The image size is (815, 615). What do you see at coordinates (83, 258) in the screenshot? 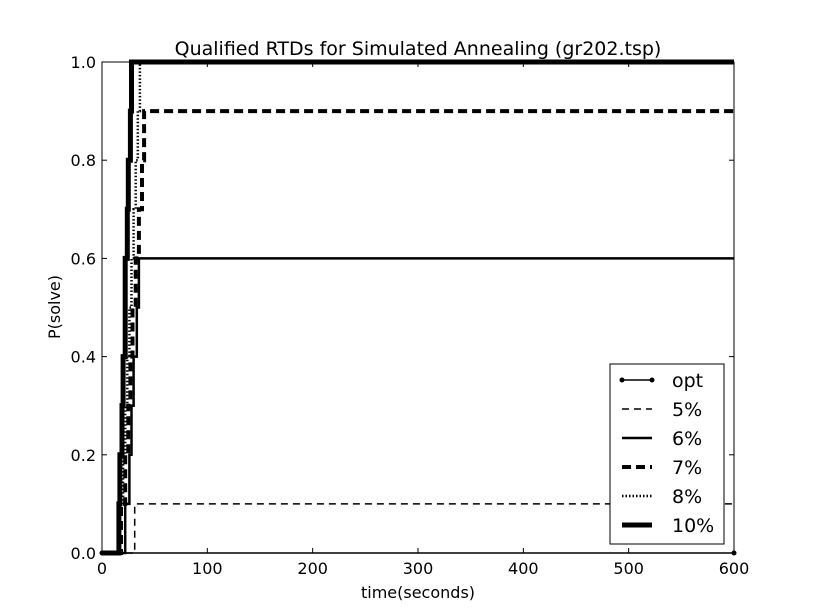
I see `y-tick-label: 0.6` at bounding box center [83, 258].